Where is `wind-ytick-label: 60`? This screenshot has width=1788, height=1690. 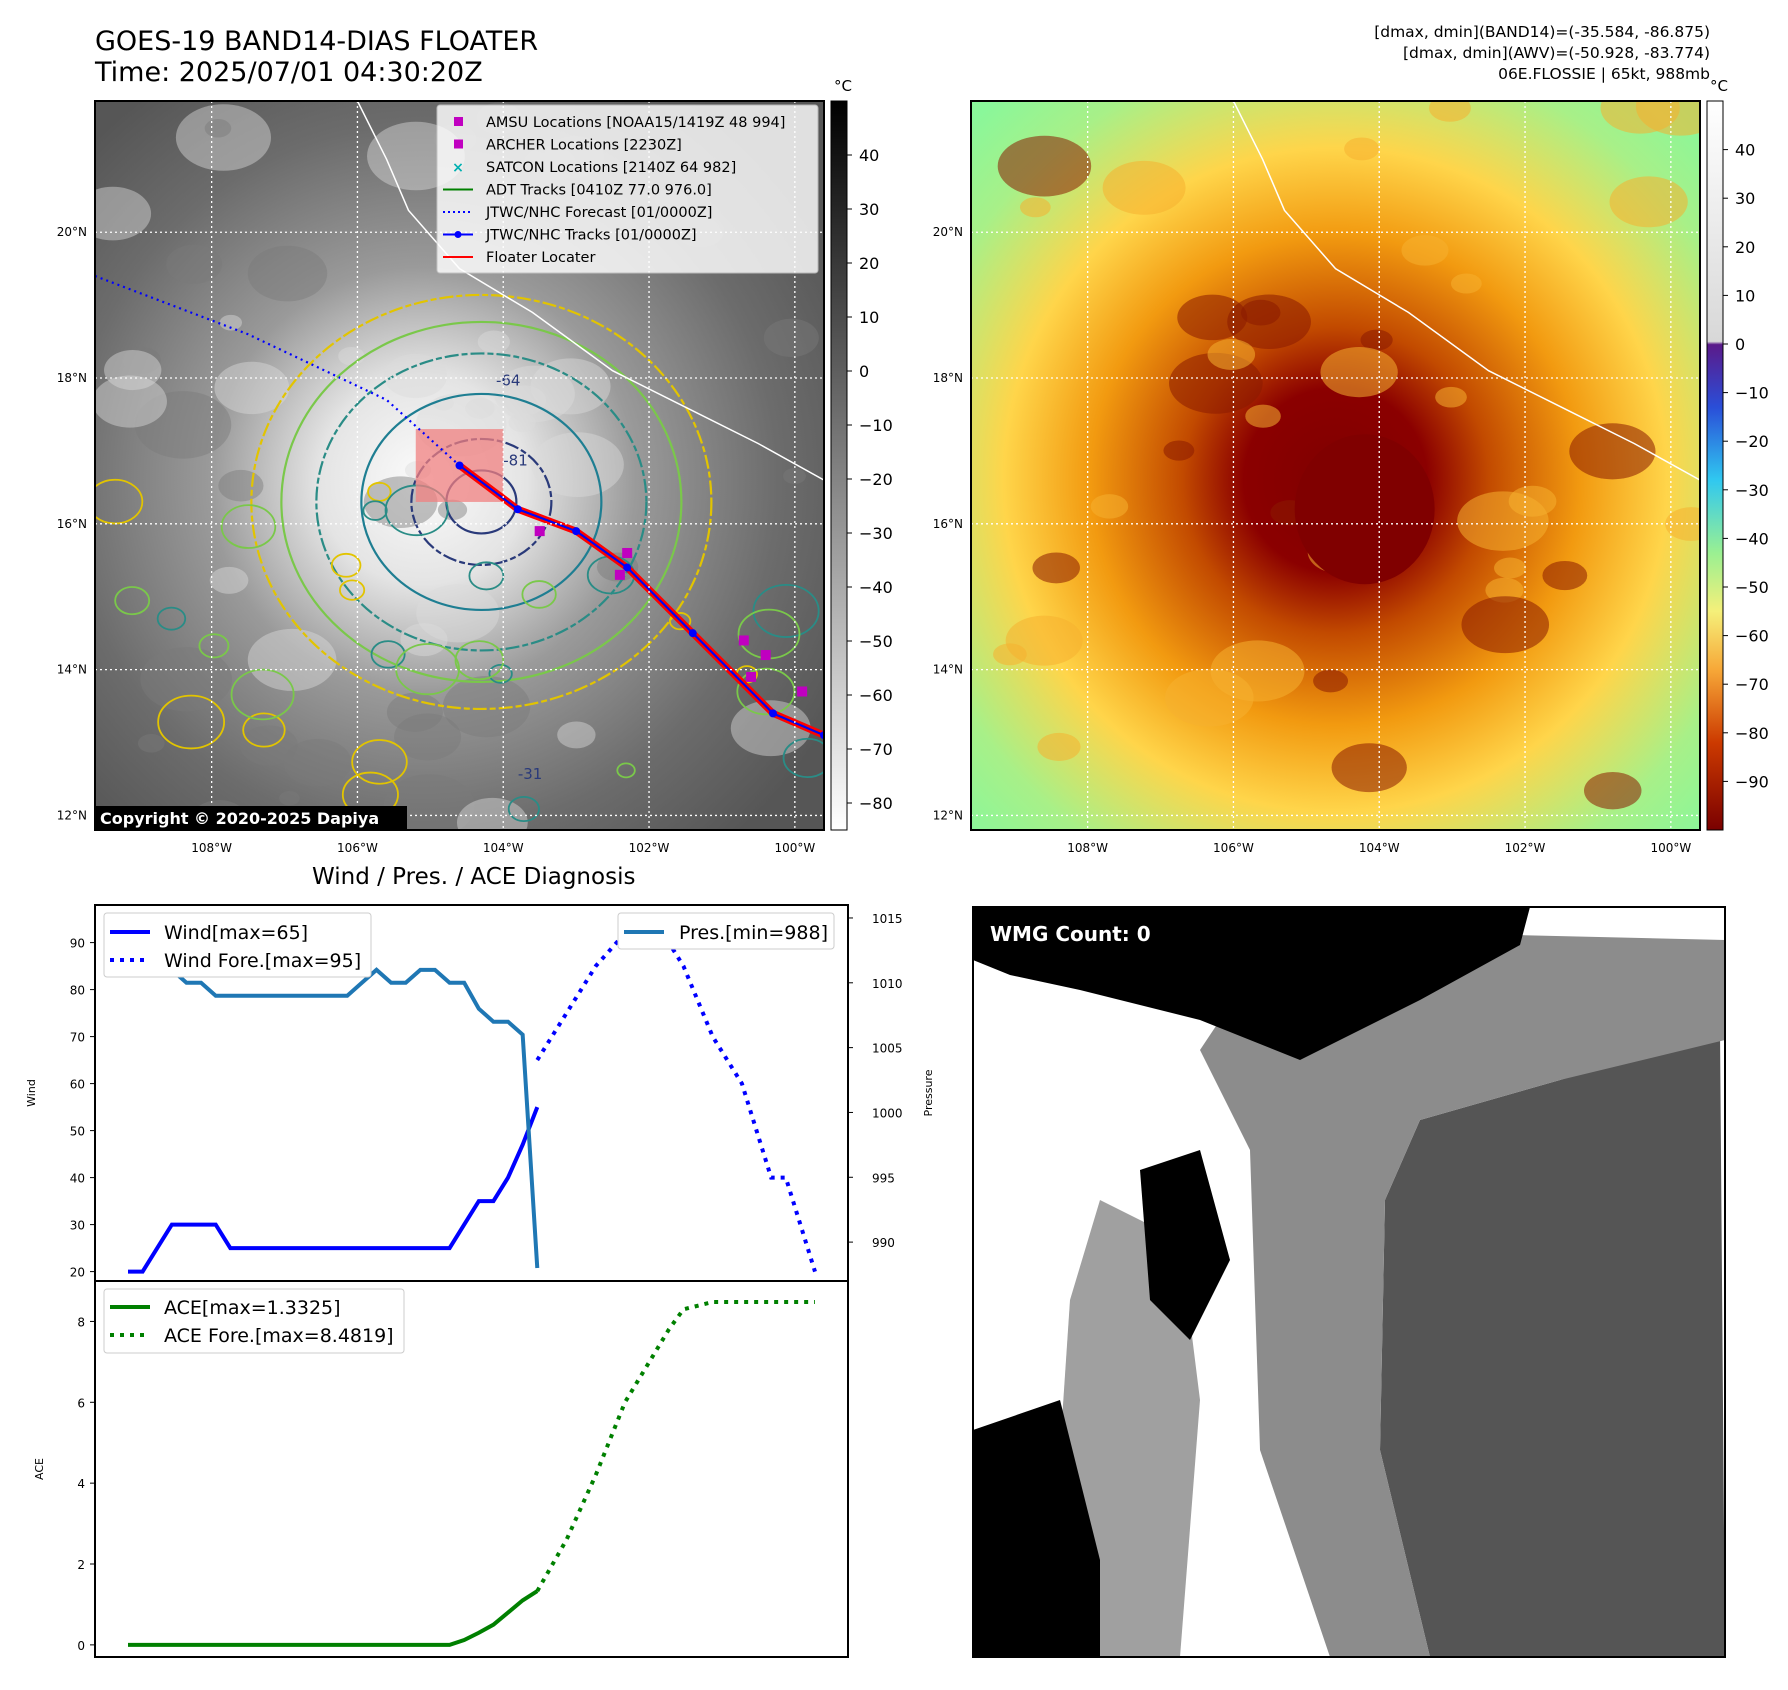
wind-ytick-label: 60 is located at coordinates (77, 1085).